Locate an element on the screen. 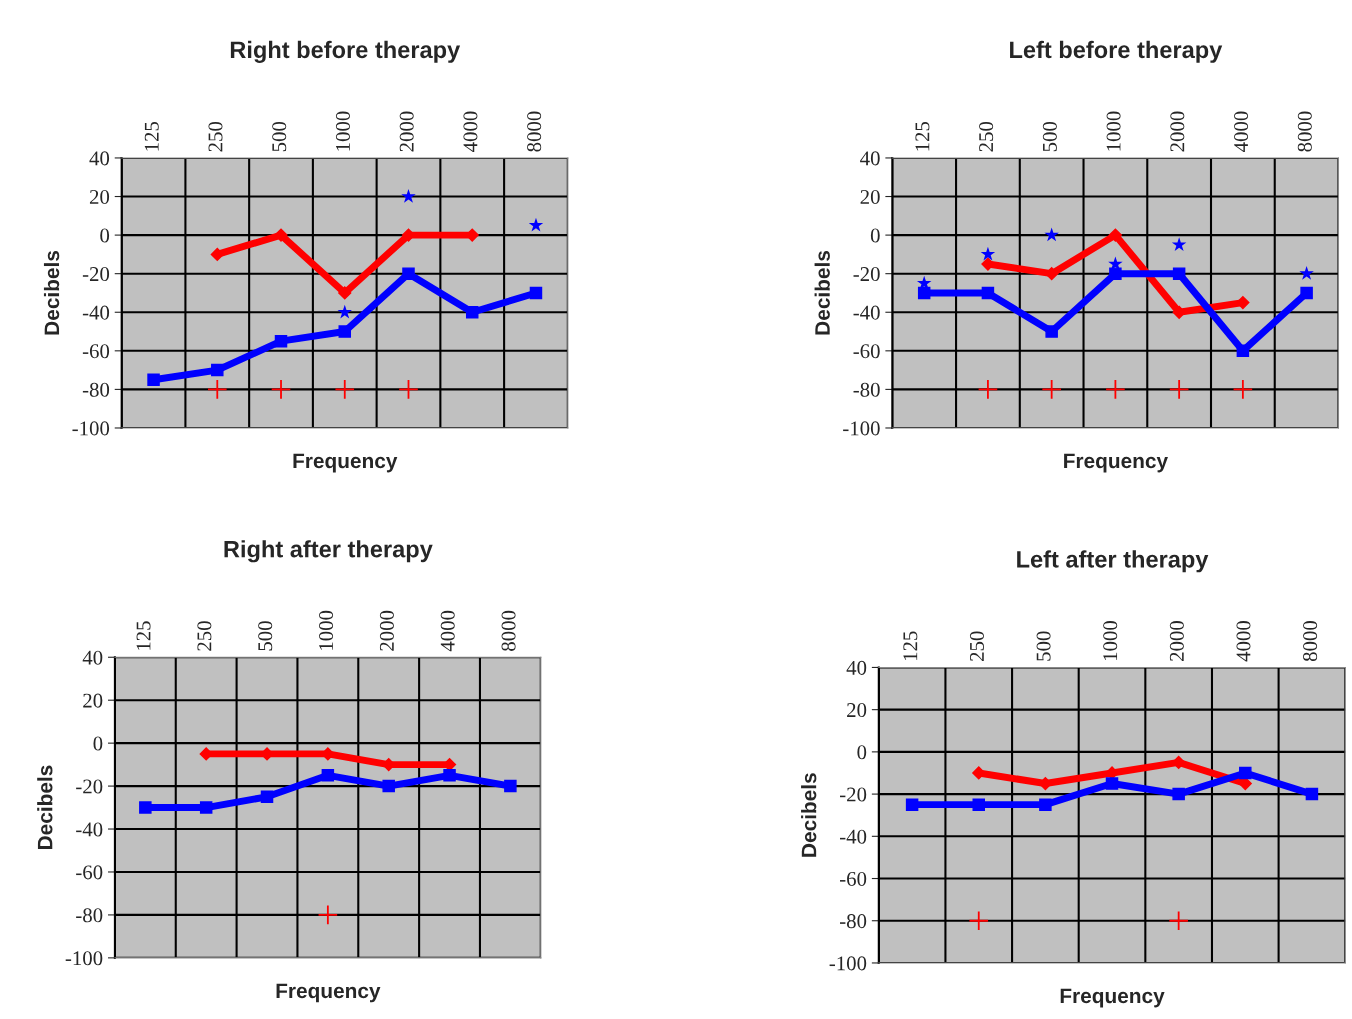  y-tick-label: -100 is located at coordinates (91, 428).